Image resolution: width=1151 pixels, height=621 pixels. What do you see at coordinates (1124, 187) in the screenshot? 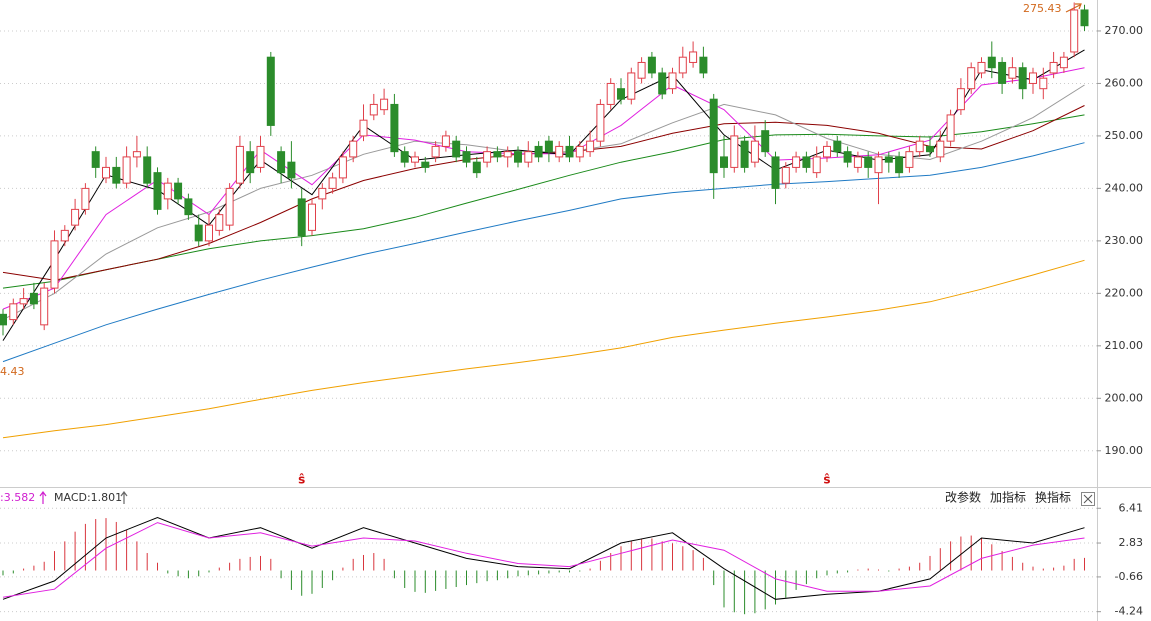
I see `y-tick-label: 240.00` at bounding box center [1124, 187].